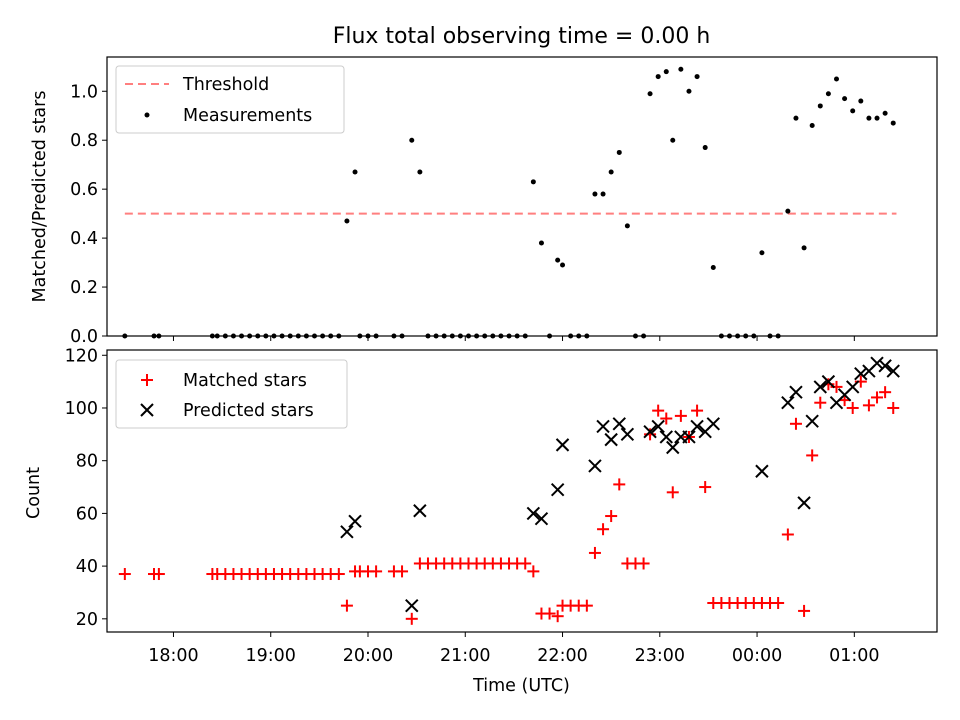 The height and width of the screenshot is (720, 960). I want to click on bottom-y-axis-label: Count, so click(34, 493).